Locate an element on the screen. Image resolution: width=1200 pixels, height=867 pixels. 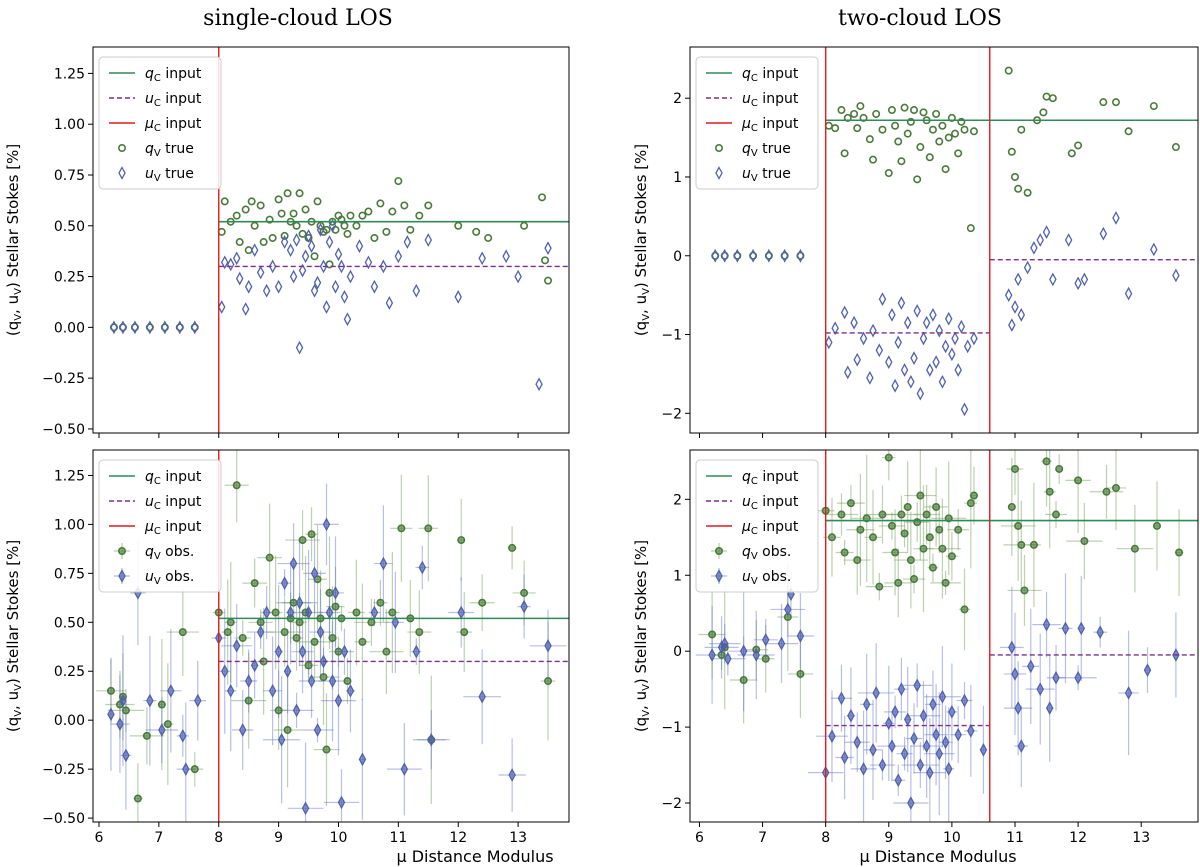
x-tick-label: 12 is located at coordinates (1078, 838).